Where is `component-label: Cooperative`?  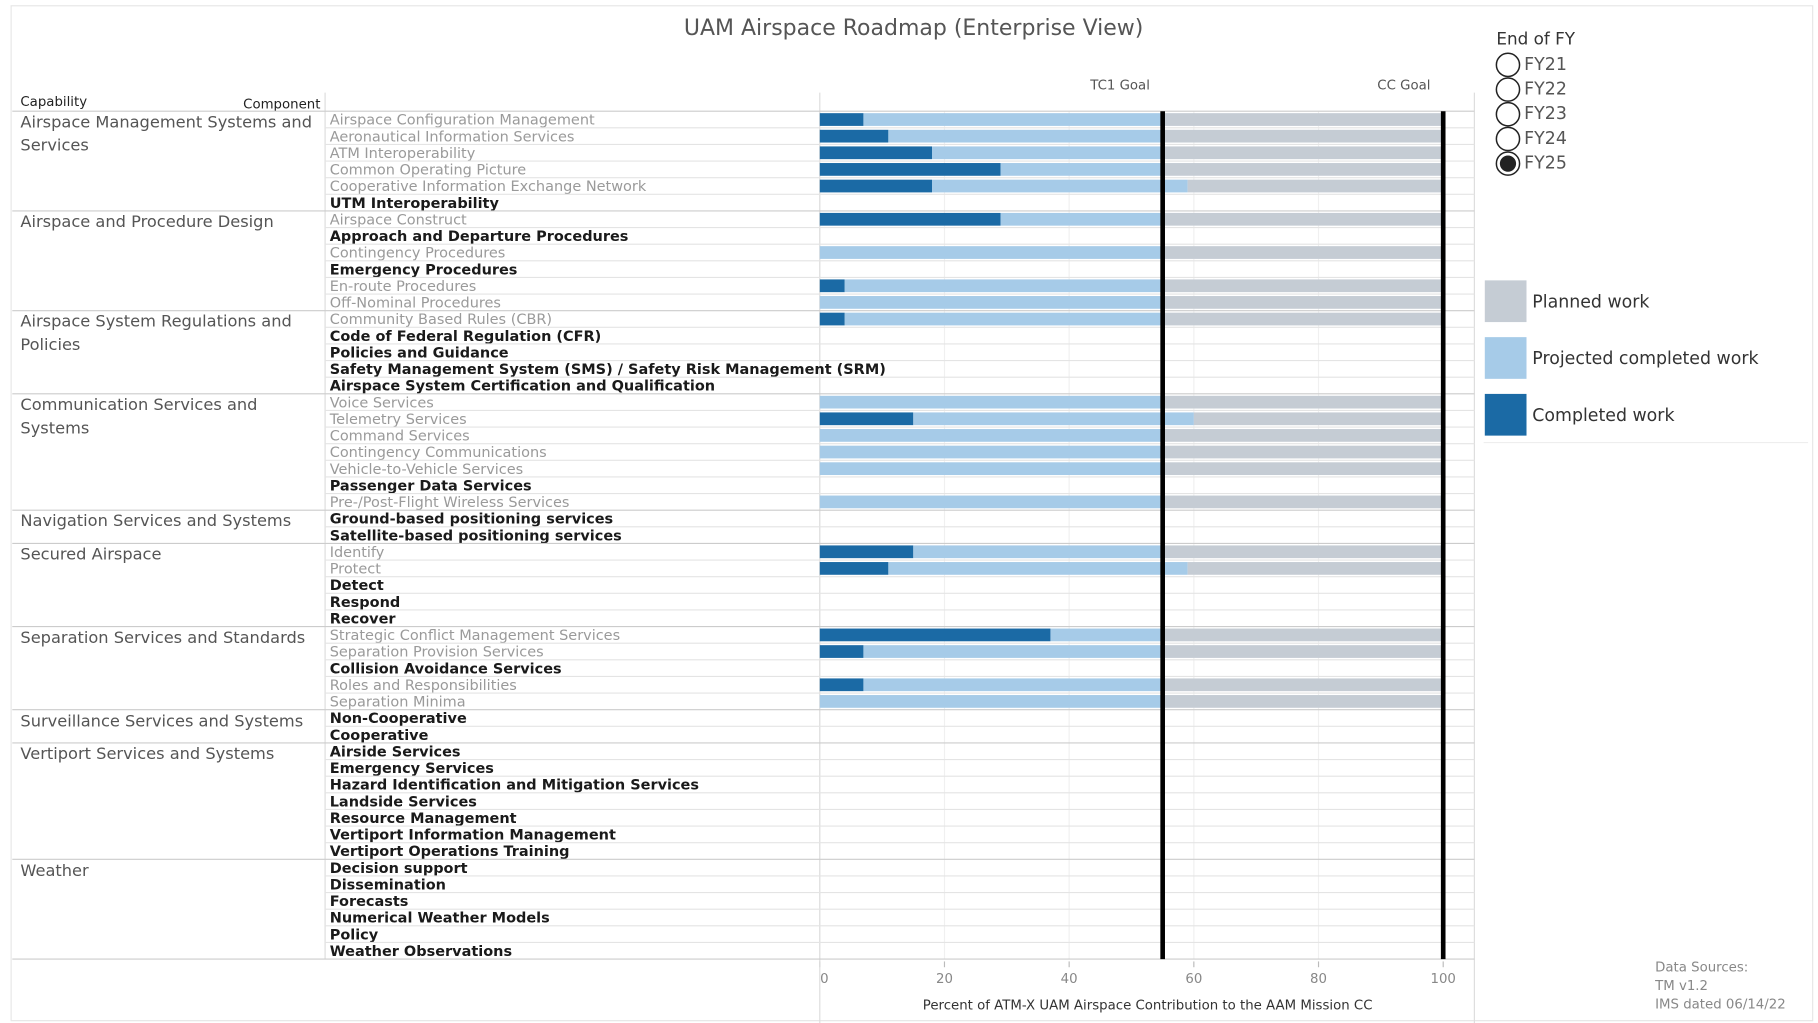 component-label: Cooperative is located at coordinates (379, 736).